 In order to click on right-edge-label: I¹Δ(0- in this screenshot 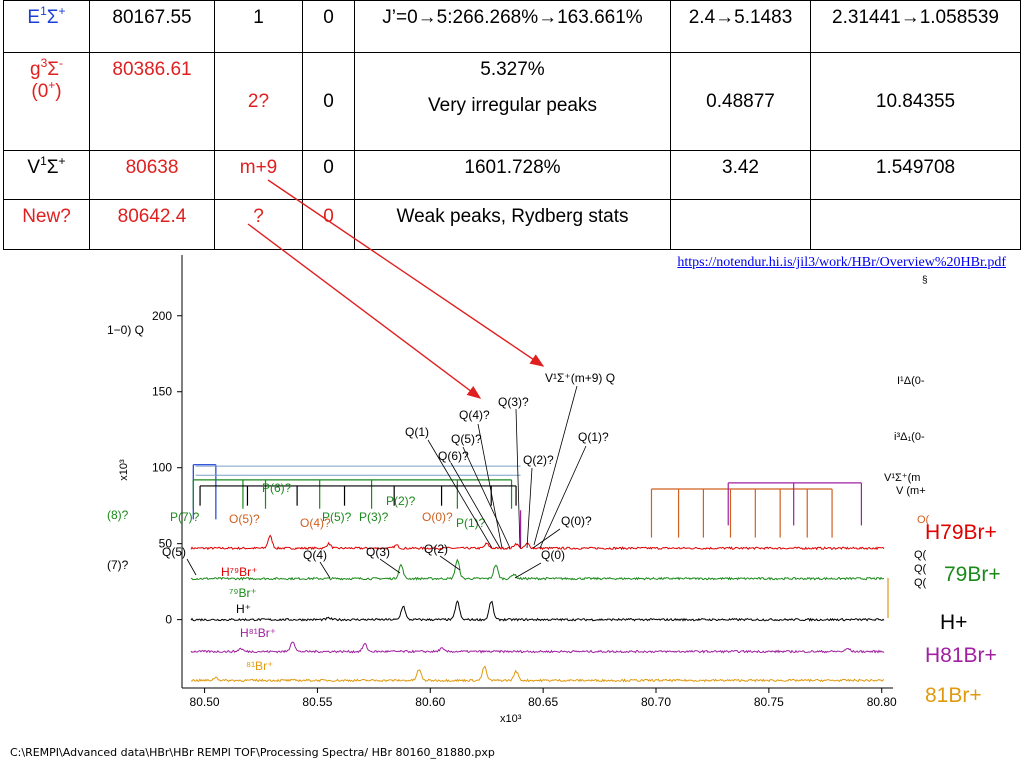, I will do `click(911, 381)`.